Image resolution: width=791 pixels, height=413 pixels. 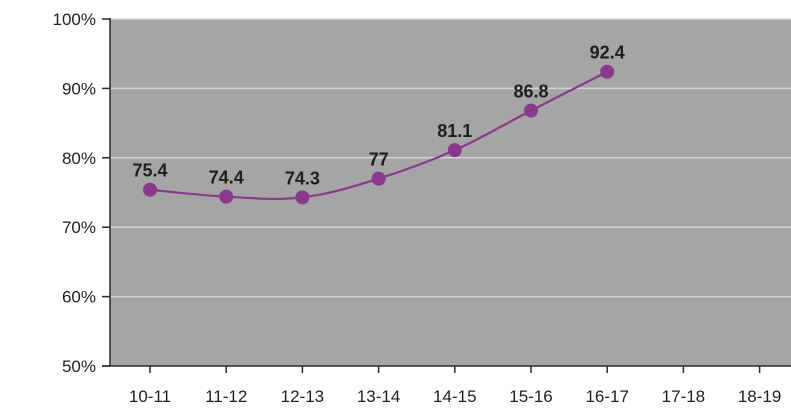 What do you see at coordinates (79, 366) in the screenshot?
I see `y-tick-label: 50%` at bounding box center [79, 366].